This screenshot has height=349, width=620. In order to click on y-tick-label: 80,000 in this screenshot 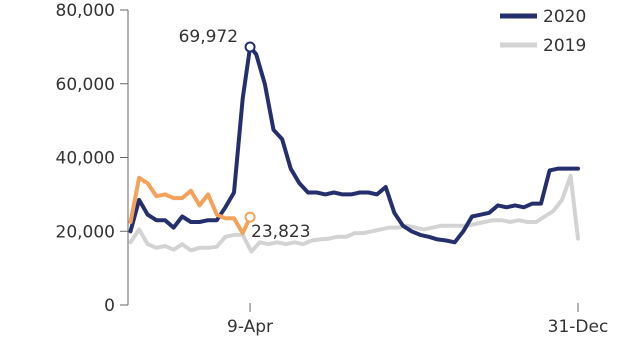, I will do `click(85, 11)`.